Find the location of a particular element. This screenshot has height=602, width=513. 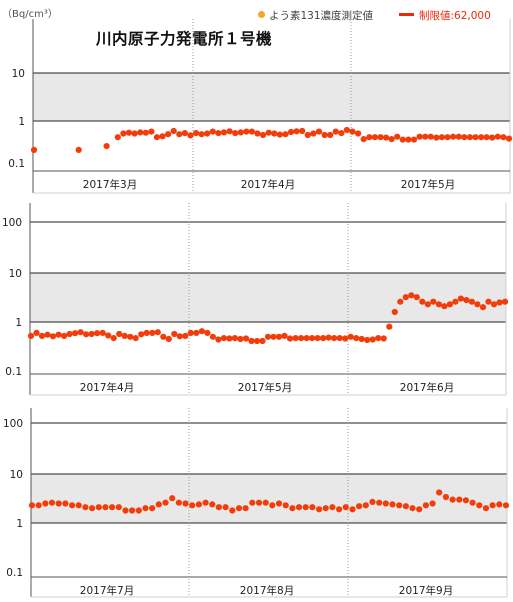

x-month-label: 2017年8月 is located at coordinates (267, 590).